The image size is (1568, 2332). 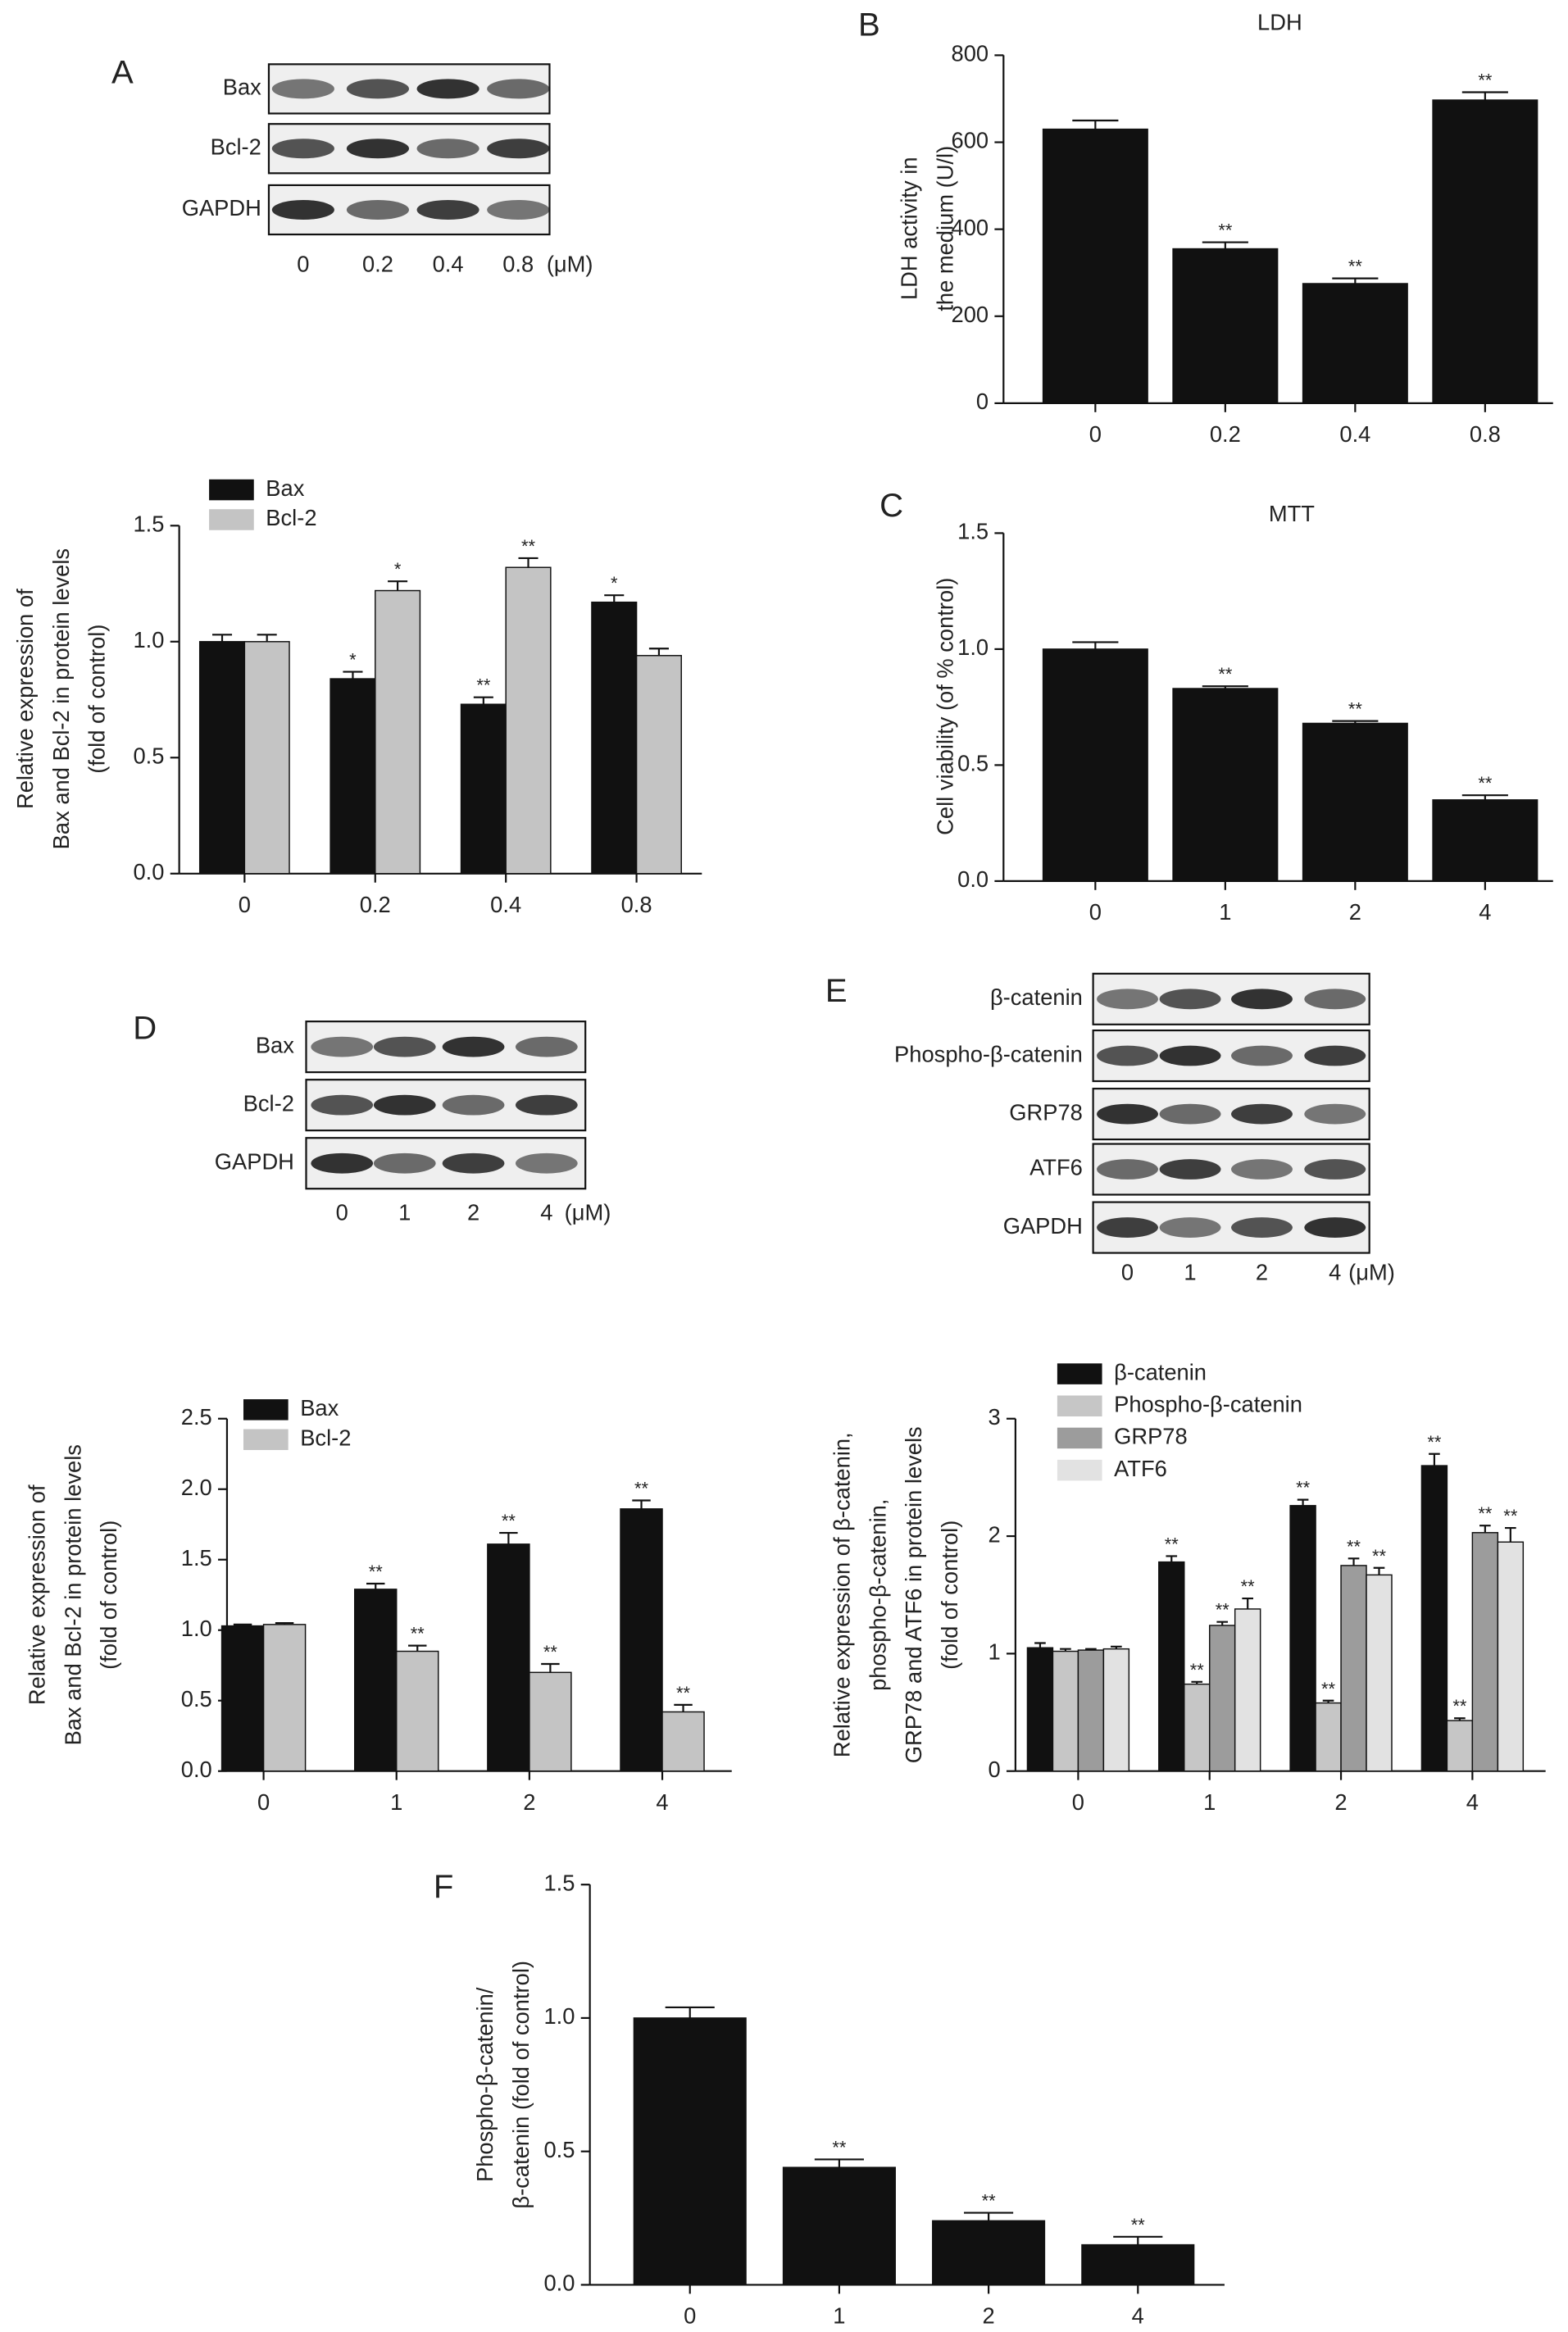 I want to click on blot-row-label: Phospho-β-catenin, so click(x=988, y=1053).